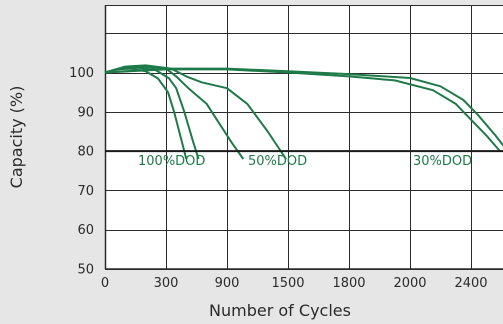 The width and height of the screenshot is (503, 324). What do you see at coordinates (470, 283) in the screenshot?
I see `x-tick-label: 2400` at bounding box center [470, 283].